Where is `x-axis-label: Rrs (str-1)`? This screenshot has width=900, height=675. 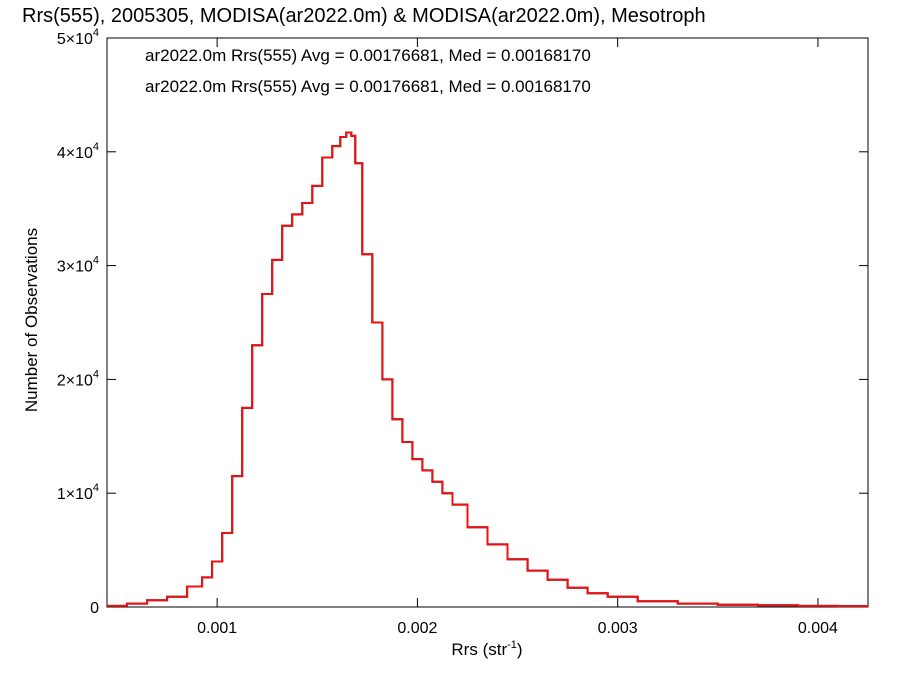
x-axis-label: Rrs (str-1) is located at coordinates (486, 649).